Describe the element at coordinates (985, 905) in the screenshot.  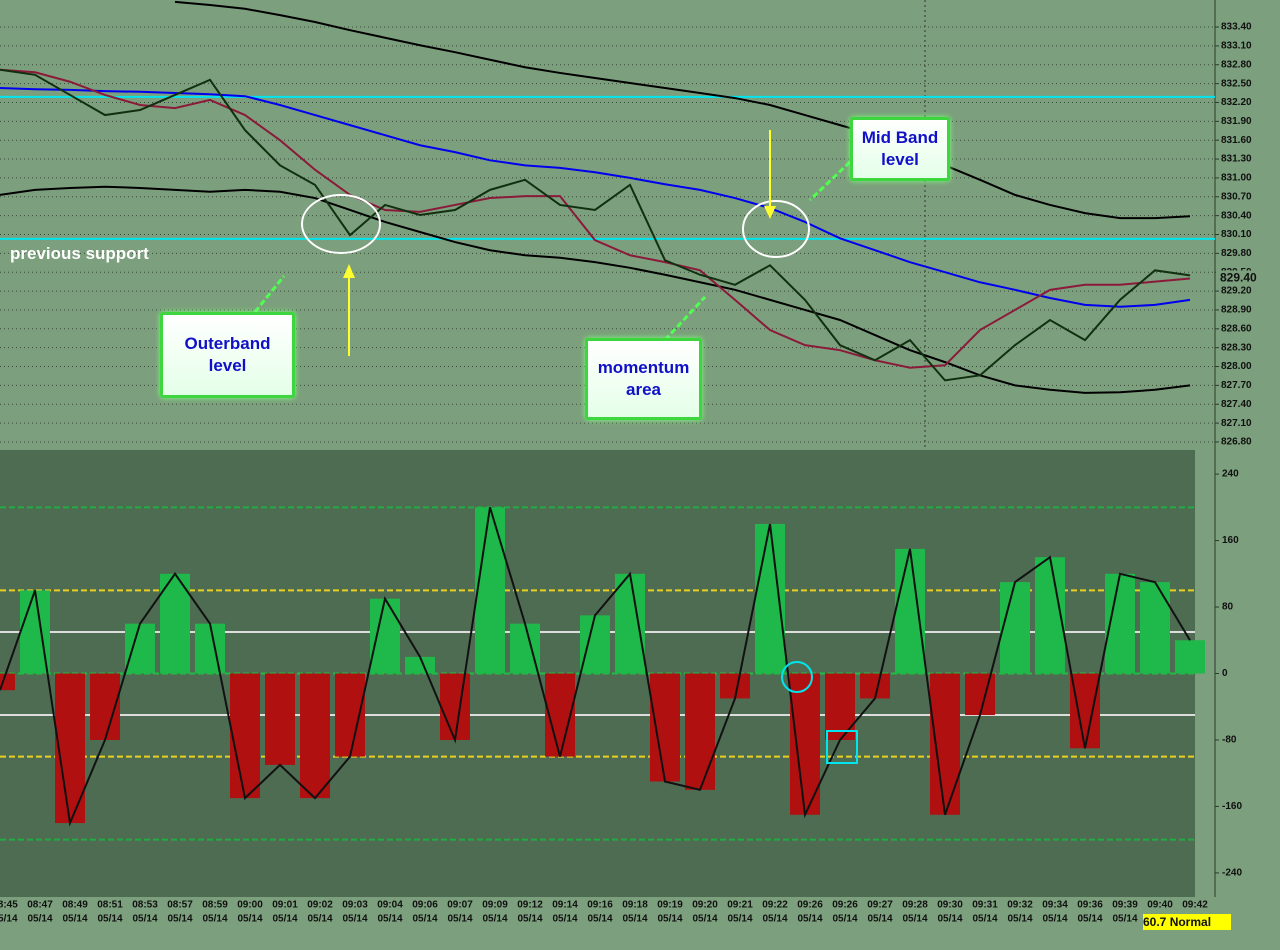
I see `x-tick-label: 09:31` at that location.